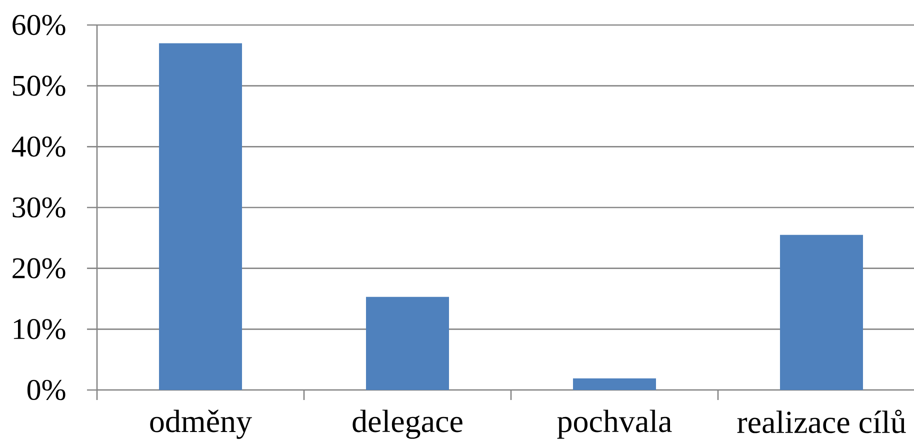 The height and width of the screenshot is (441, 914). Describe the element at coordinates (39, 146) in the screenshot. I see `y-tick-label: 40%` at that location.